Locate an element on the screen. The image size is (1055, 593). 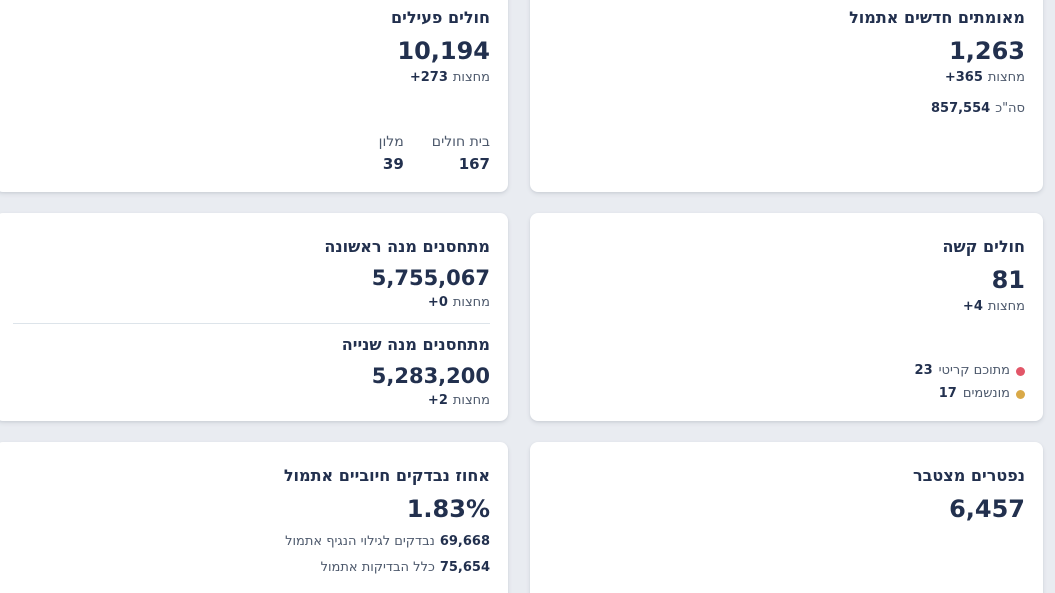
deaths-value: 6,457 is located at coordinates (987, 508).